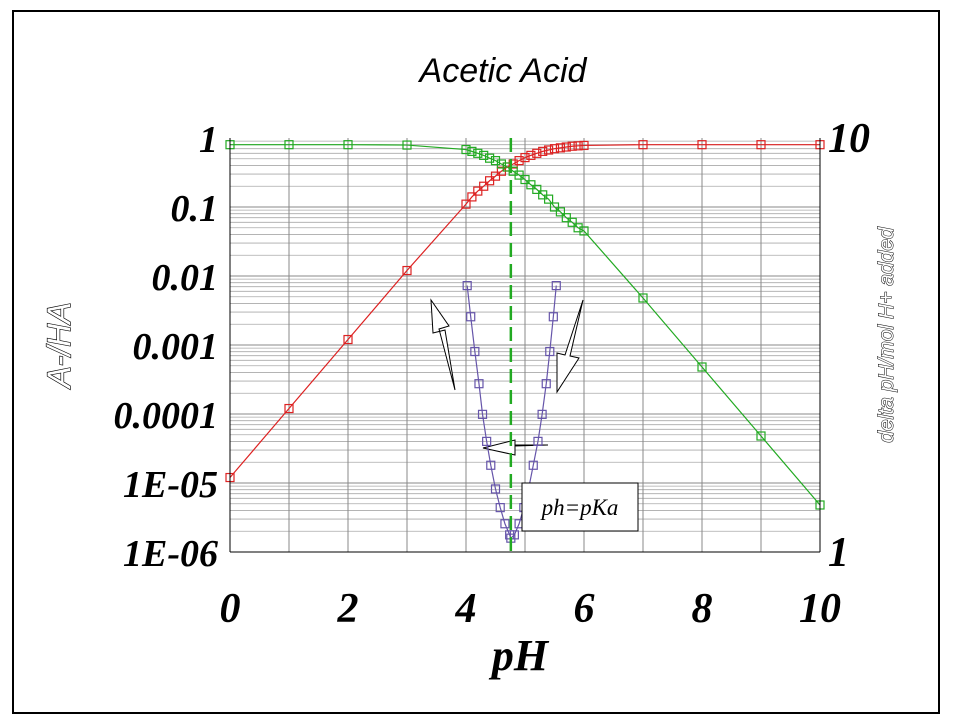  I want to click on chart-title: Acetic Acid, so click(503, 71).